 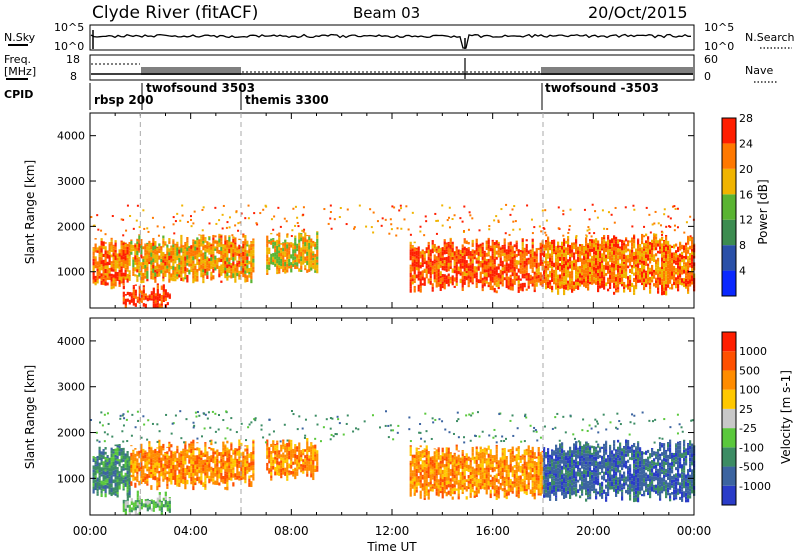 I want to click on power-ytick-label: 2000, so click(x=71, y=226).